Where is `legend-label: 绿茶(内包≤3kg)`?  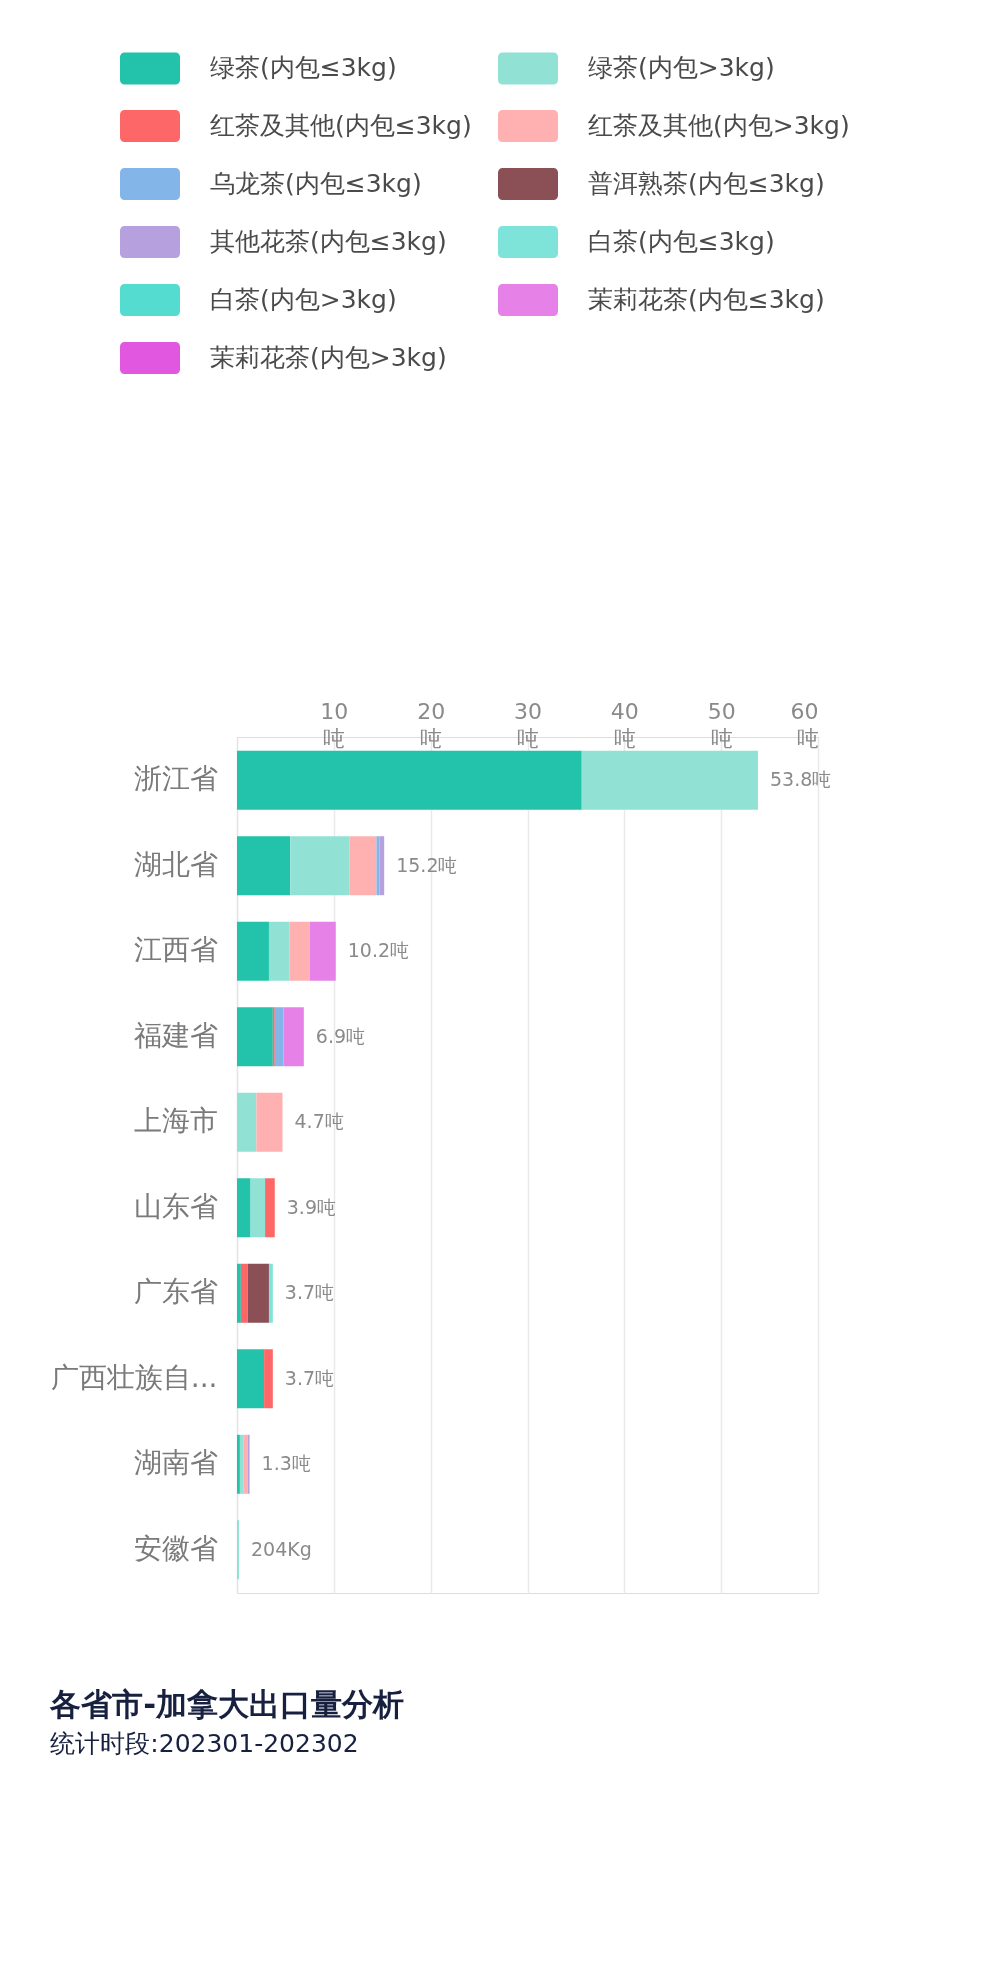 legend-label: 绿茶(内包≤3kg) is located at coordinates (303, 68).